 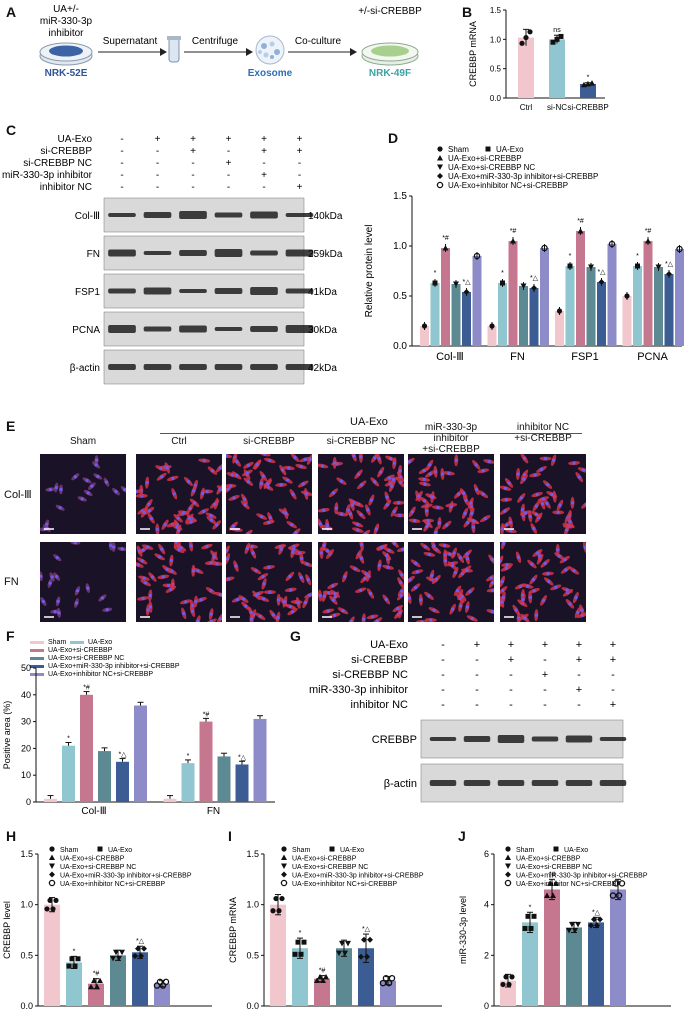 What do you see at coordinates (219, 617) in the screenshot?
I see `cell-stain` at bounding box center [219, 617].